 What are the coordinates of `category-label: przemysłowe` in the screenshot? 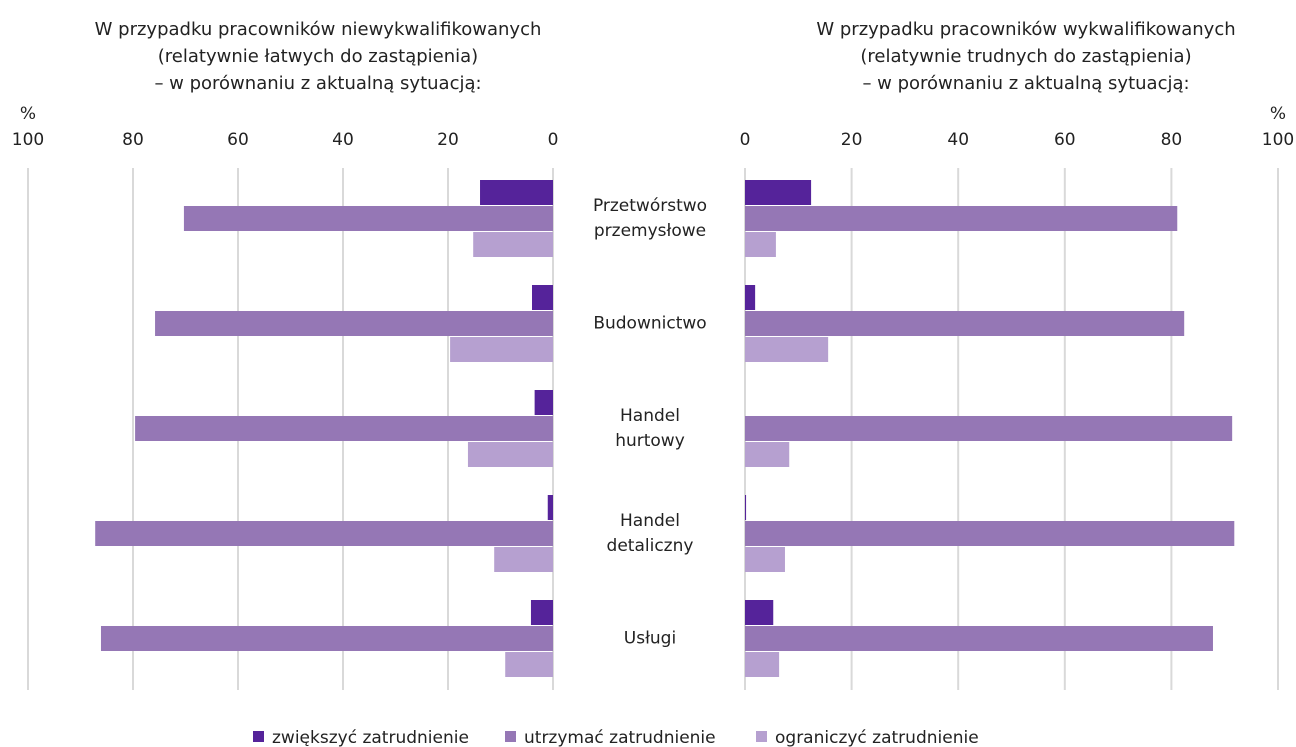 It's located at (650, 231).